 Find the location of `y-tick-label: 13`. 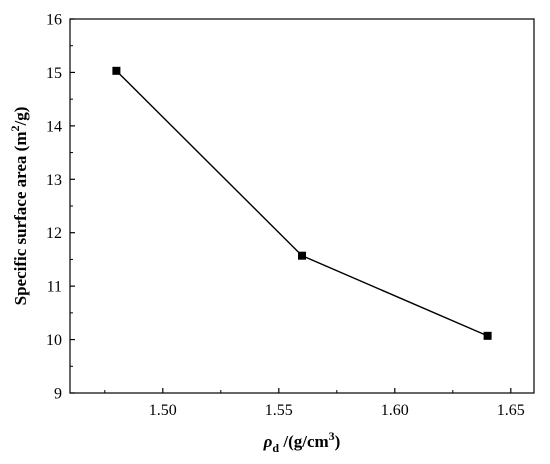

y-tick-label: 13 is located at coordinates (54, 180).